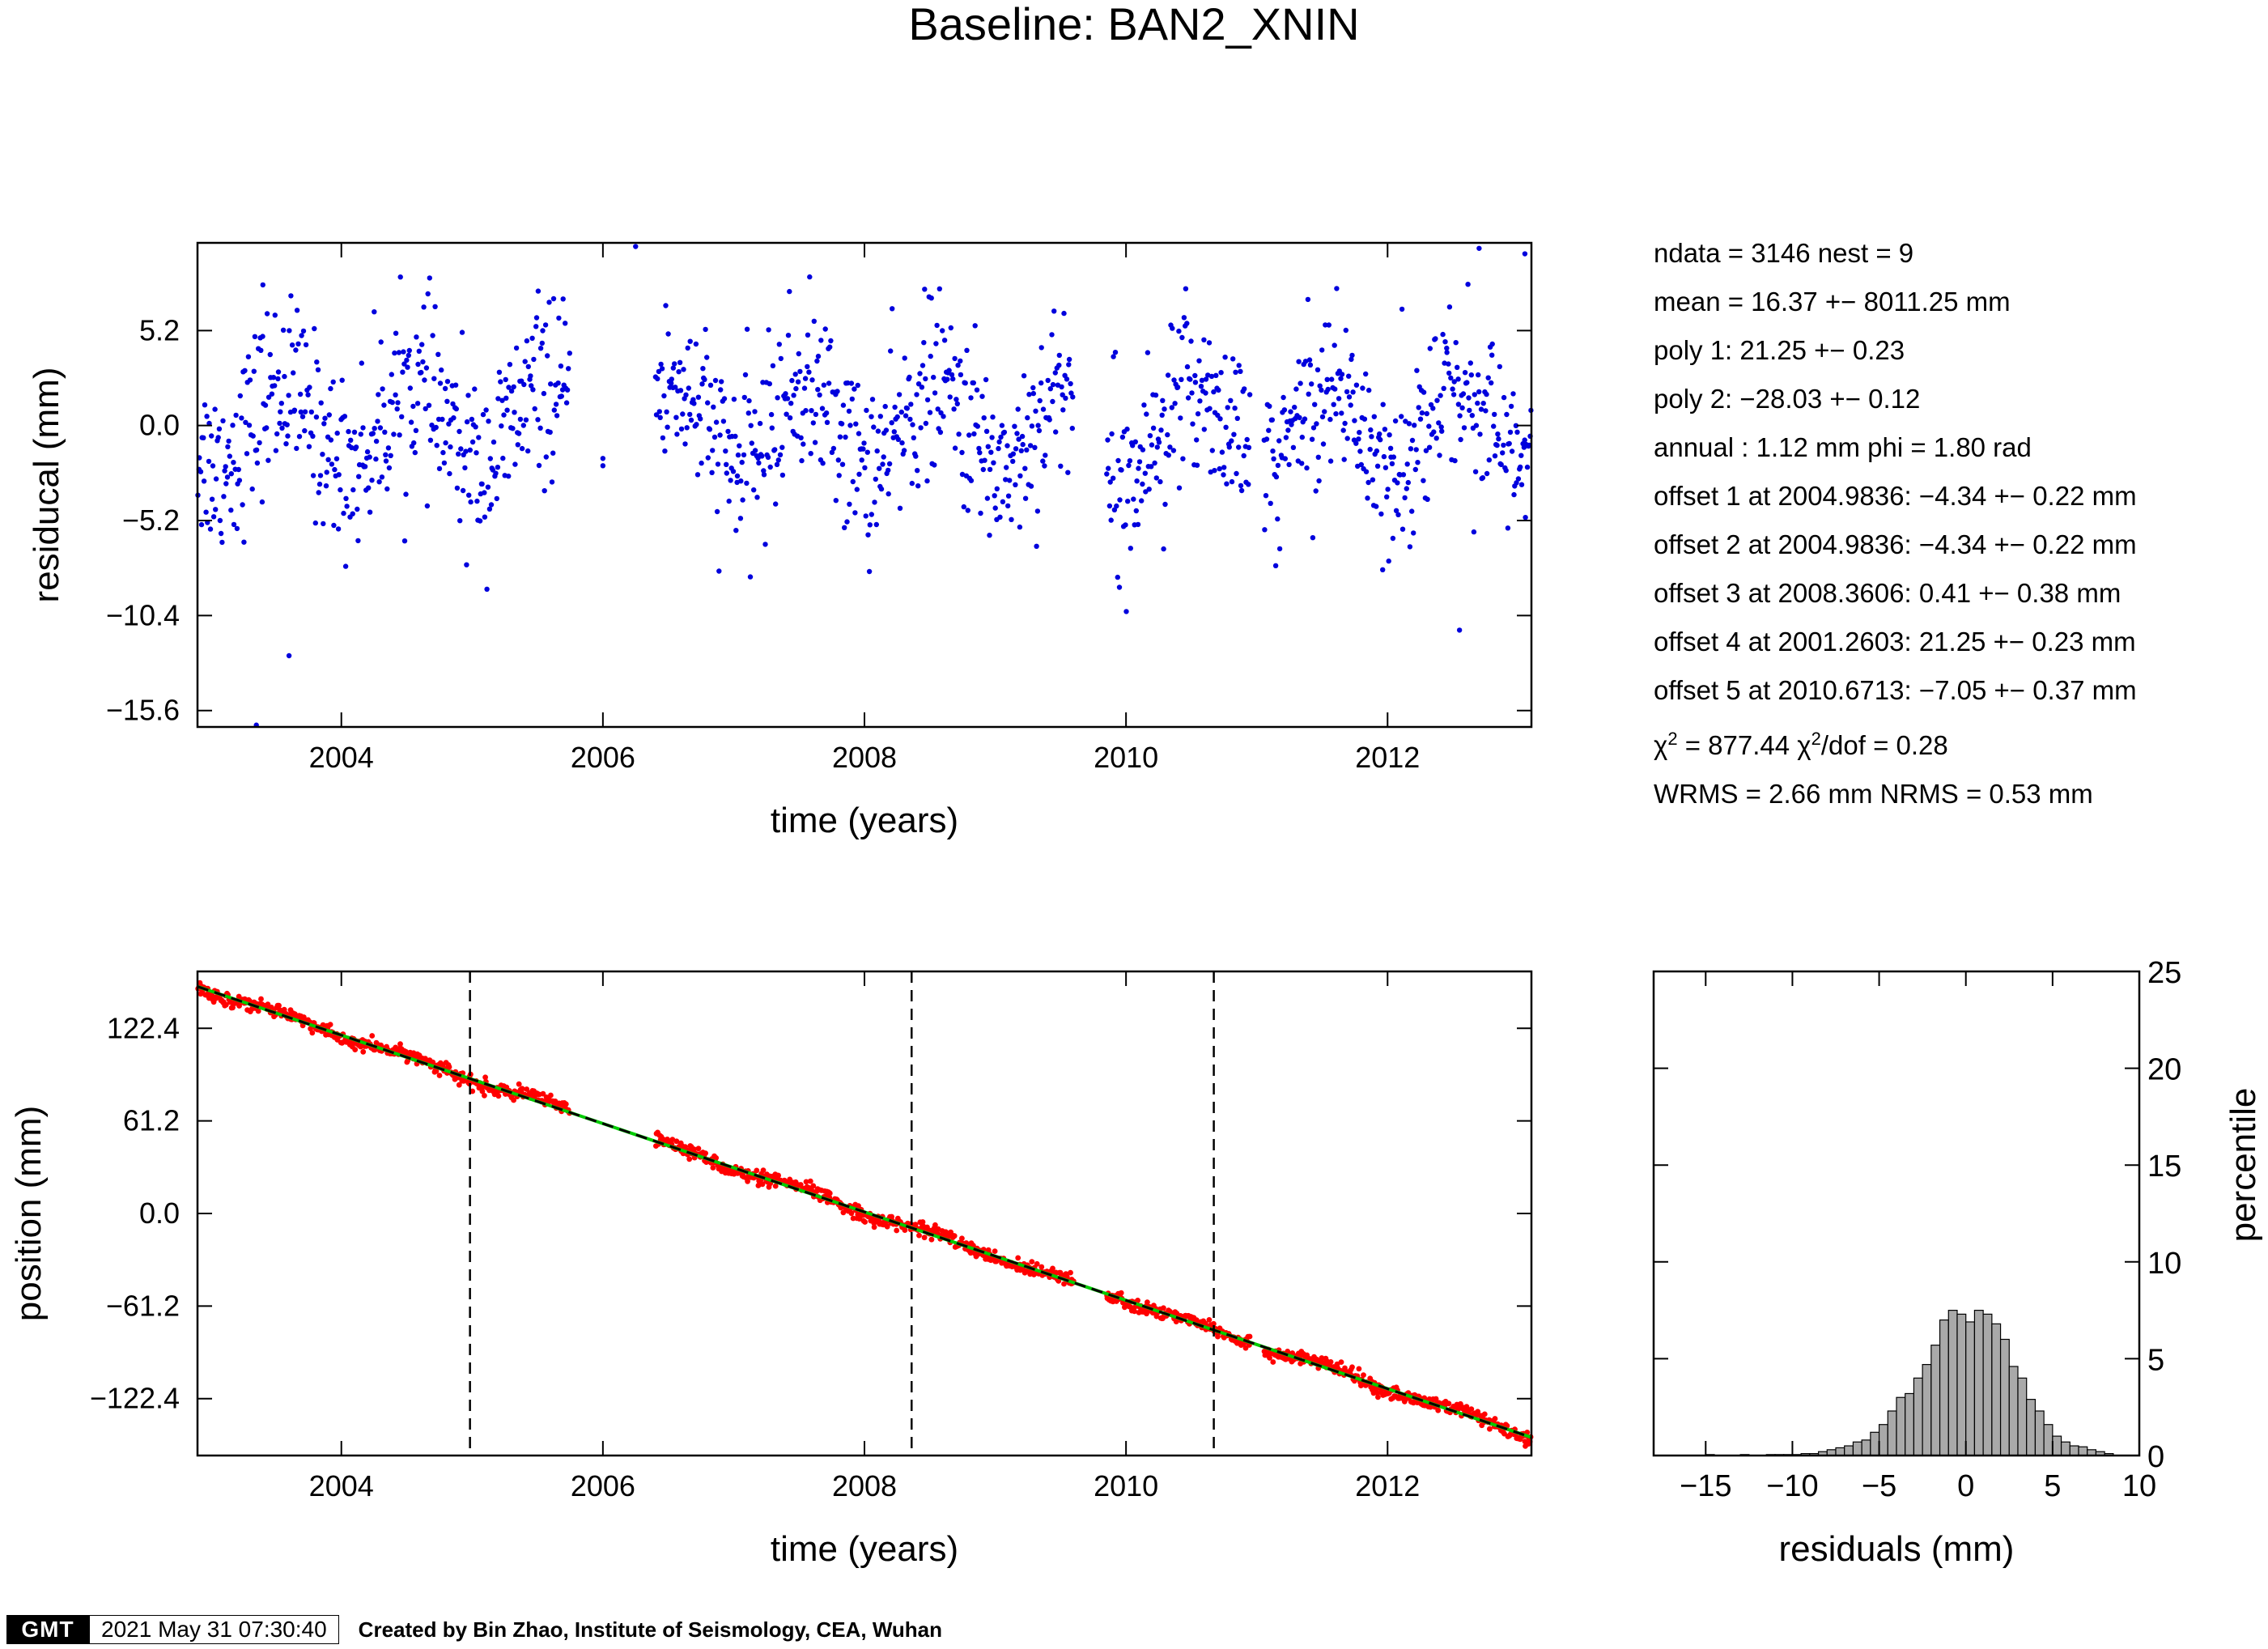 The image size is (2268, 1649). What do you see at coordinates (1895, 642) in the screenshot?
I see `stat-offset4: offset 4 at 2001.2603: 21.25 +− 0.23 mm` at bounding box center [1895, 642].